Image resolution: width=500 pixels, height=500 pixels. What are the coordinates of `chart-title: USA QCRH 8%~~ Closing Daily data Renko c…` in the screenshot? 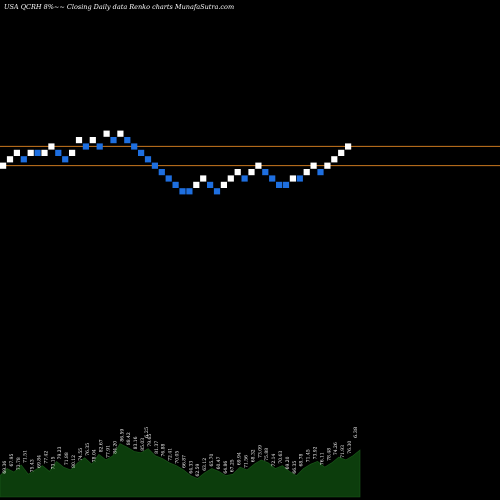 It's located at (119, 7).